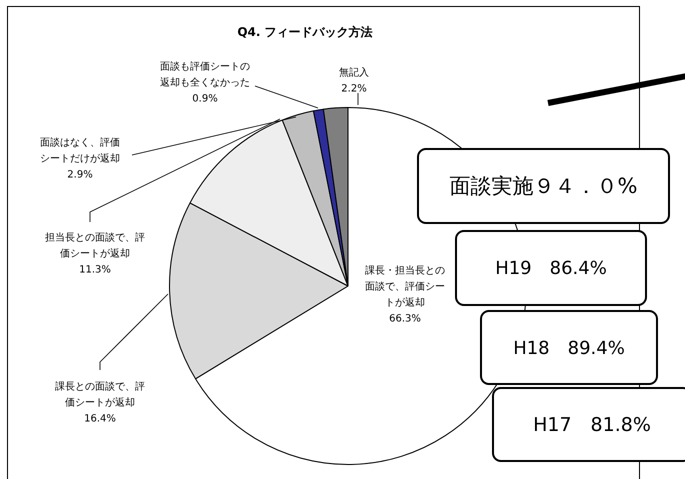 Image resolution: width=685 pixels, height=479 pixels. I want to click on slice-label: 無記入, so click(354, 72).